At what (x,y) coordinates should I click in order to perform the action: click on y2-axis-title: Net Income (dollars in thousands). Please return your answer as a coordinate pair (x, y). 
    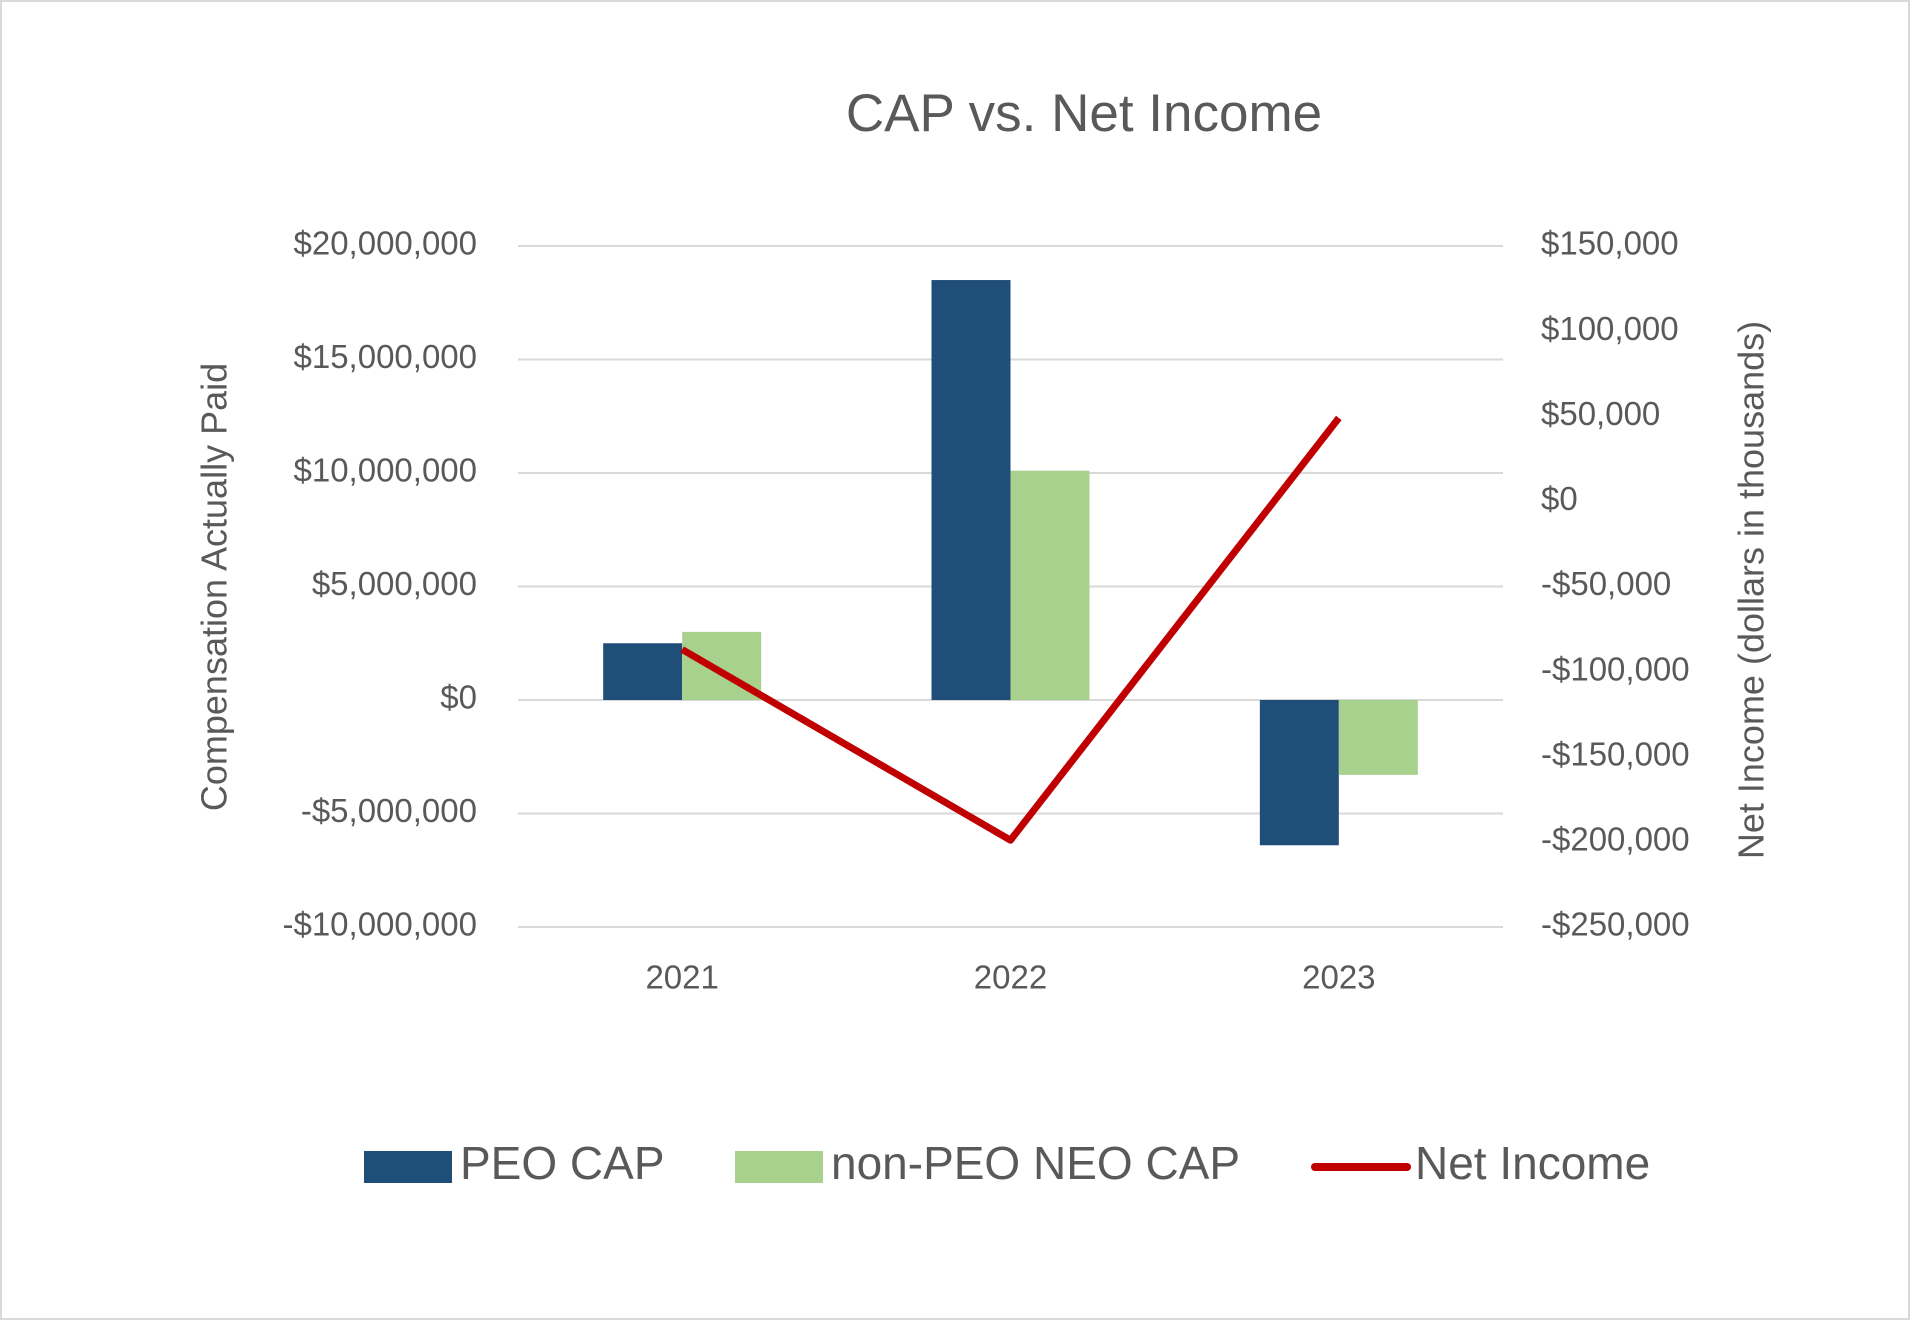
    Looking at the image, I should click on (1751, 590).